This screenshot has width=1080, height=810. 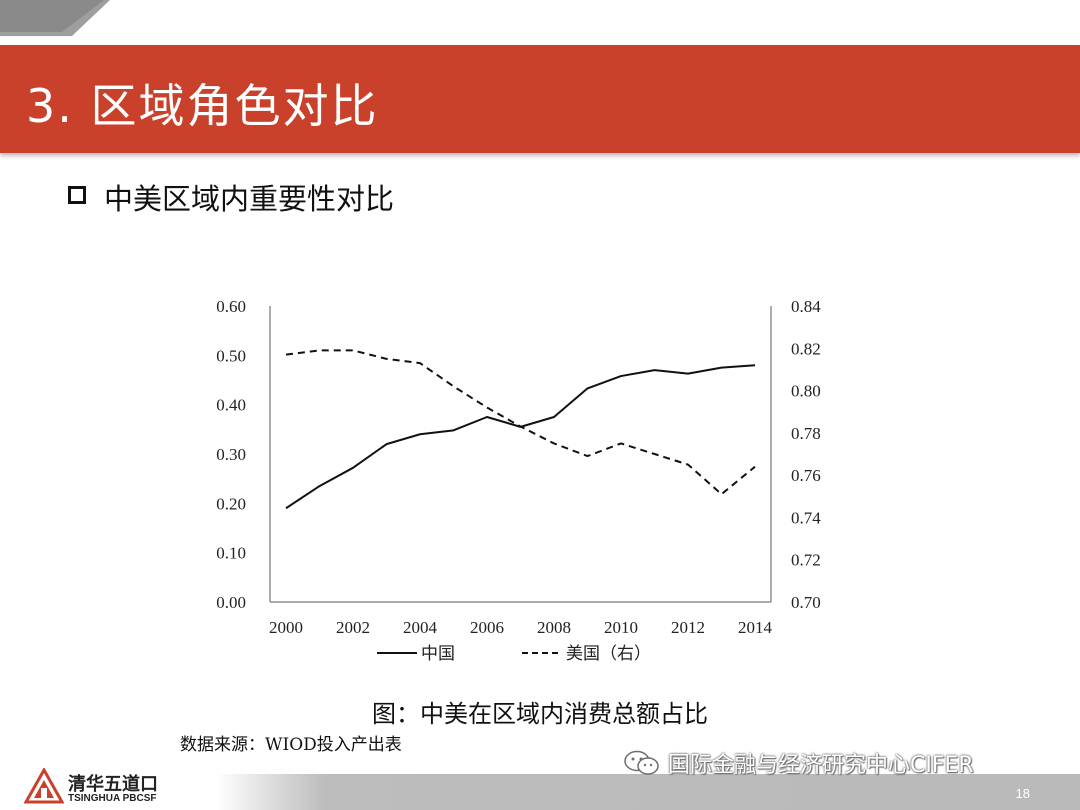 I want to click on x-tick-label: 2008, so click(x=554, y=627).